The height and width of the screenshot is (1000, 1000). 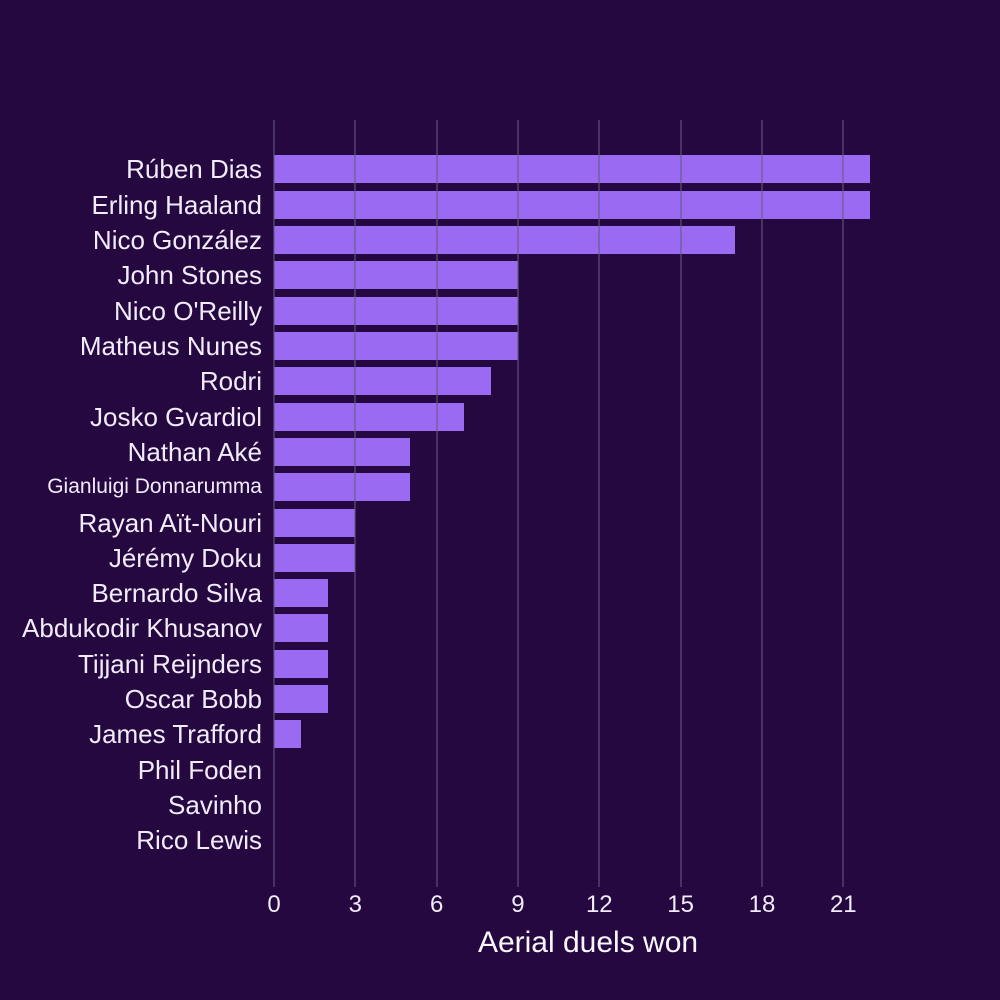 I want to click on category-label: Rodri, so click(x=230, y=381).